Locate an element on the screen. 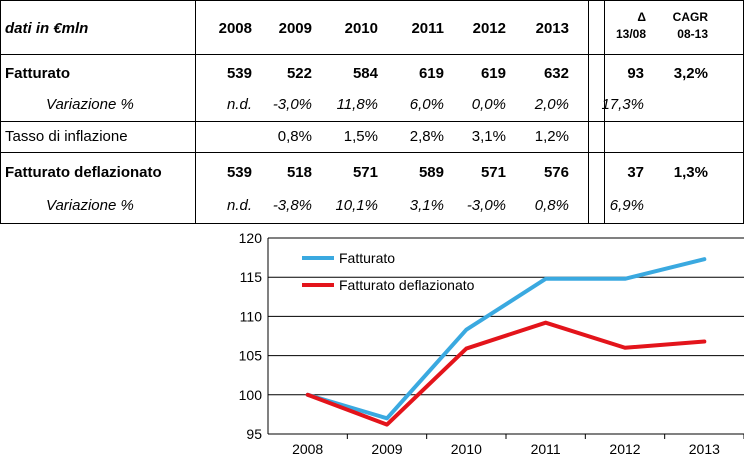 The height and width of the screenshot is (458, 744). y-tick-label: 100 is located at coordinates (251, 395).